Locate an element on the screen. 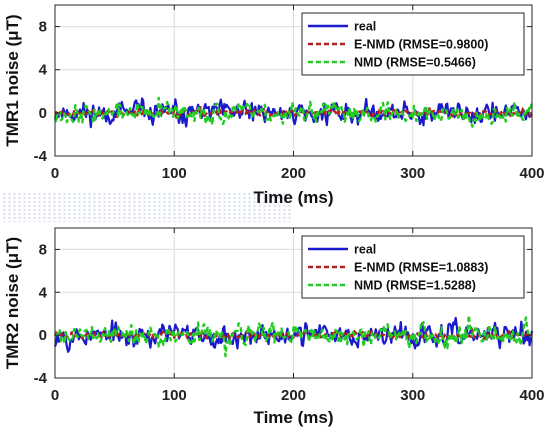 Image resolution: width=550 pixels, height=435 pixels. scan-artifact is located at coordinates (147, 207).